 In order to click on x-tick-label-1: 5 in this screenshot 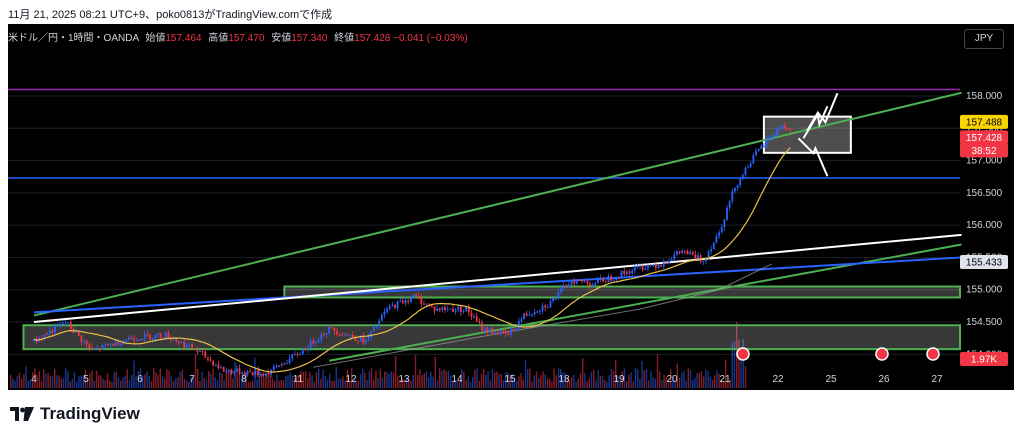, I will do `click(86, 379)`.